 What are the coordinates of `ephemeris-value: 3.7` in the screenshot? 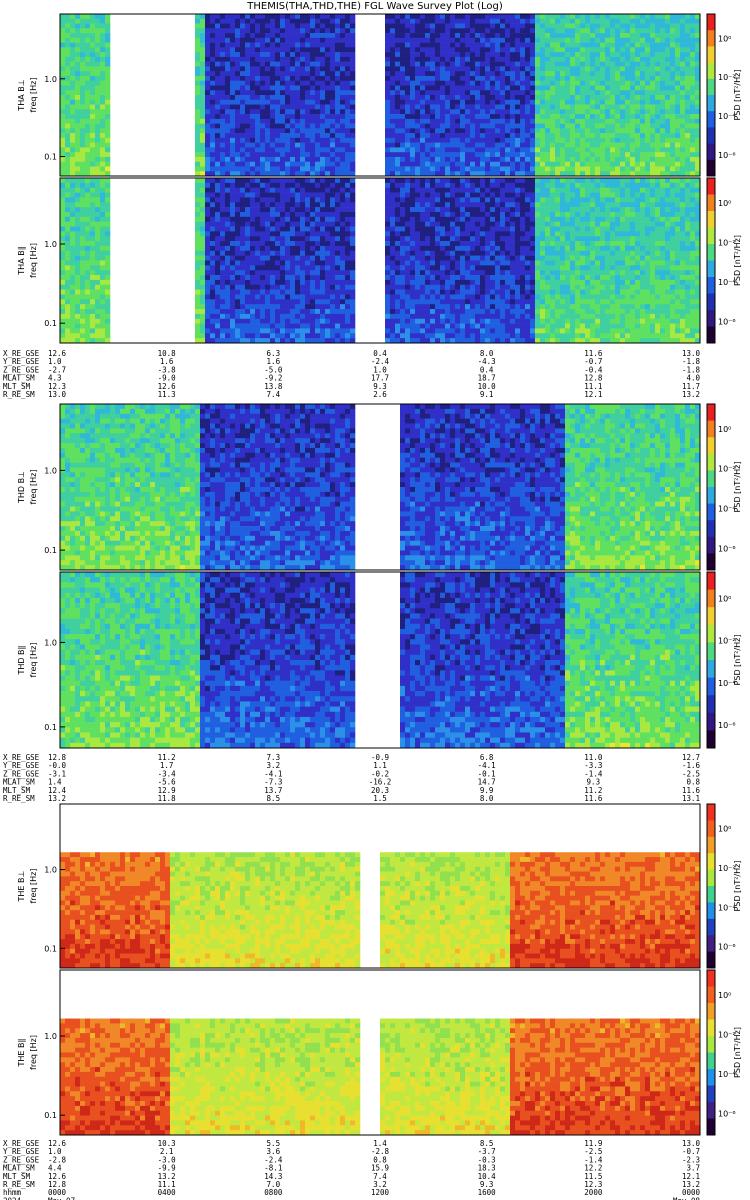 It's located at (693, 1168).